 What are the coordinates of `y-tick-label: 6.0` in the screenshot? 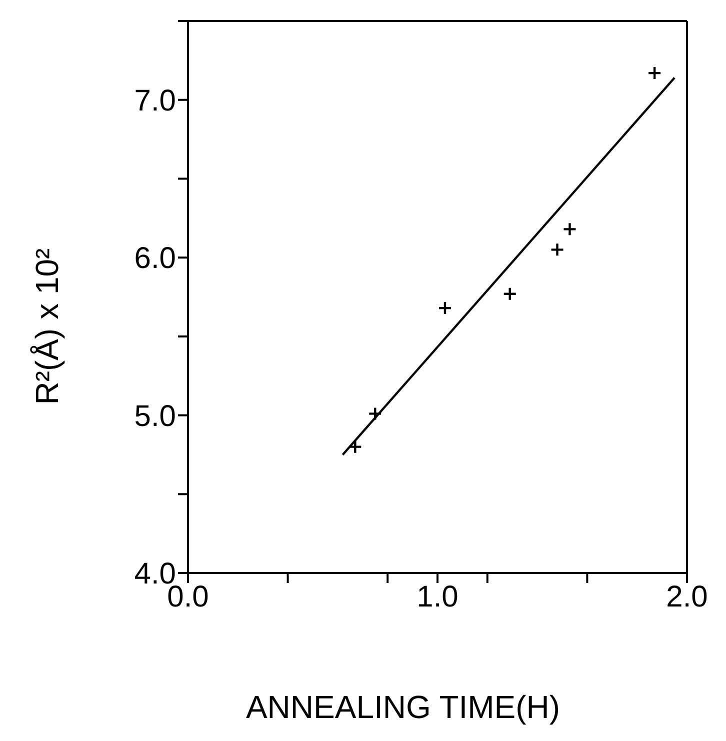 It's located at (155, 259).